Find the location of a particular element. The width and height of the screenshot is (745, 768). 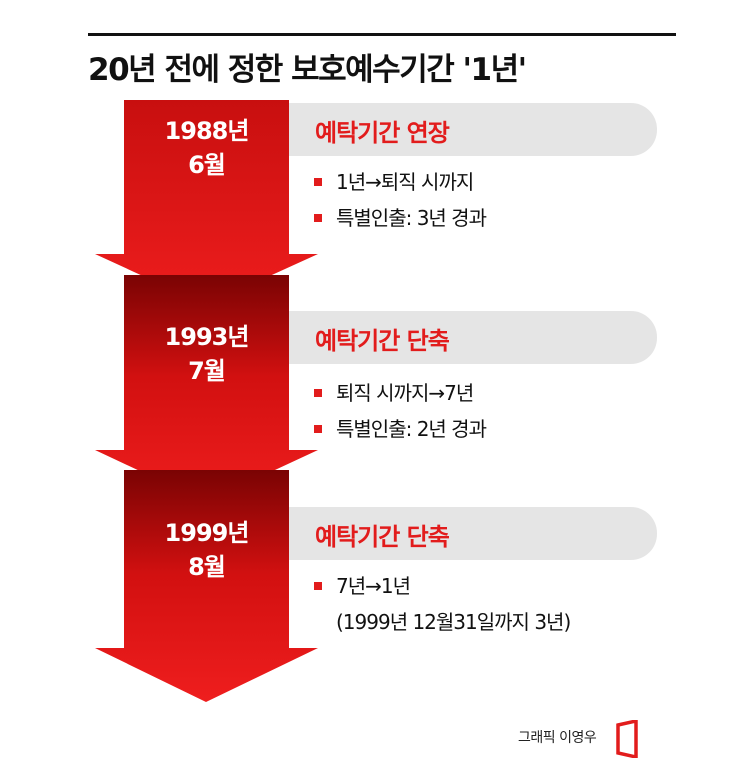

date-month: 6월 is located at coordinates (207, 165).